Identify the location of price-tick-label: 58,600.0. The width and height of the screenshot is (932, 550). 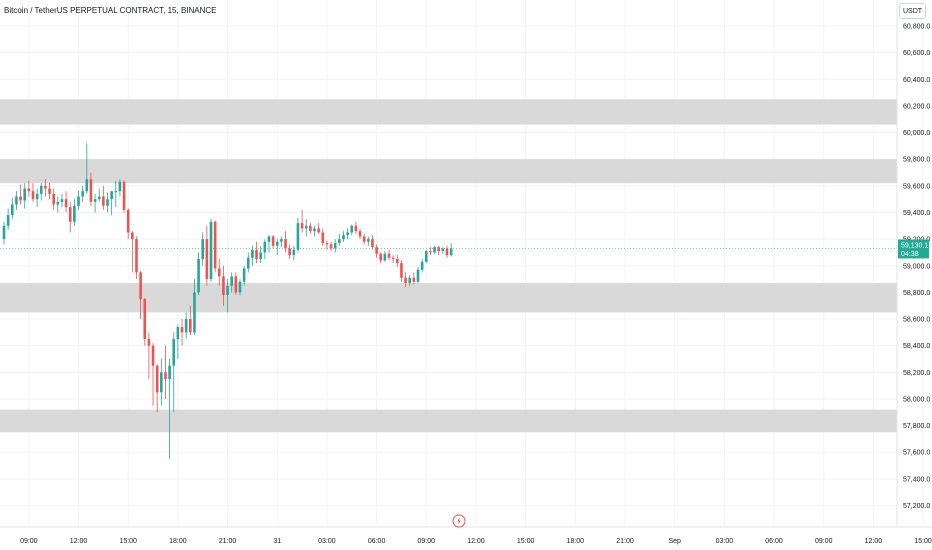
(916, 320).